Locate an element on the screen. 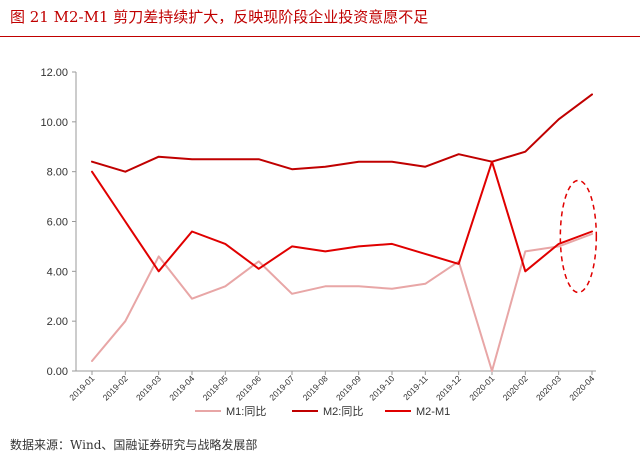 The width and height of the screenshot is (640, 456). x-tick-label: 2019-10 is located at coordinates (381, 387).